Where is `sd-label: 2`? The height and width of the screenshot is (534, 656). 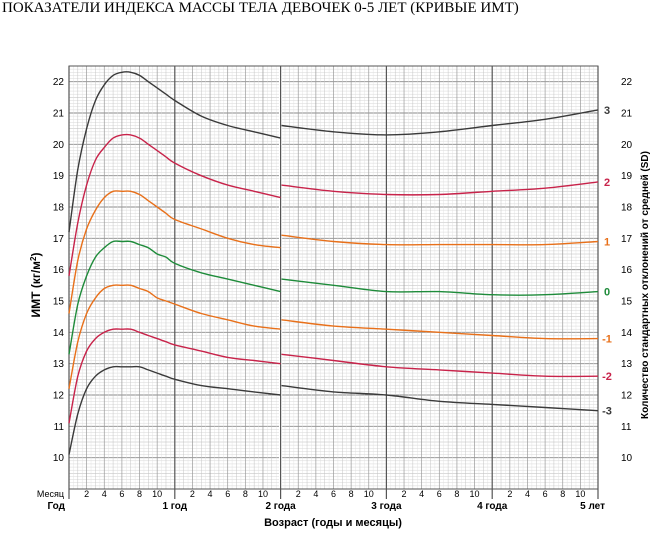
sd-label: 2 is located at coordinates (607, 183).